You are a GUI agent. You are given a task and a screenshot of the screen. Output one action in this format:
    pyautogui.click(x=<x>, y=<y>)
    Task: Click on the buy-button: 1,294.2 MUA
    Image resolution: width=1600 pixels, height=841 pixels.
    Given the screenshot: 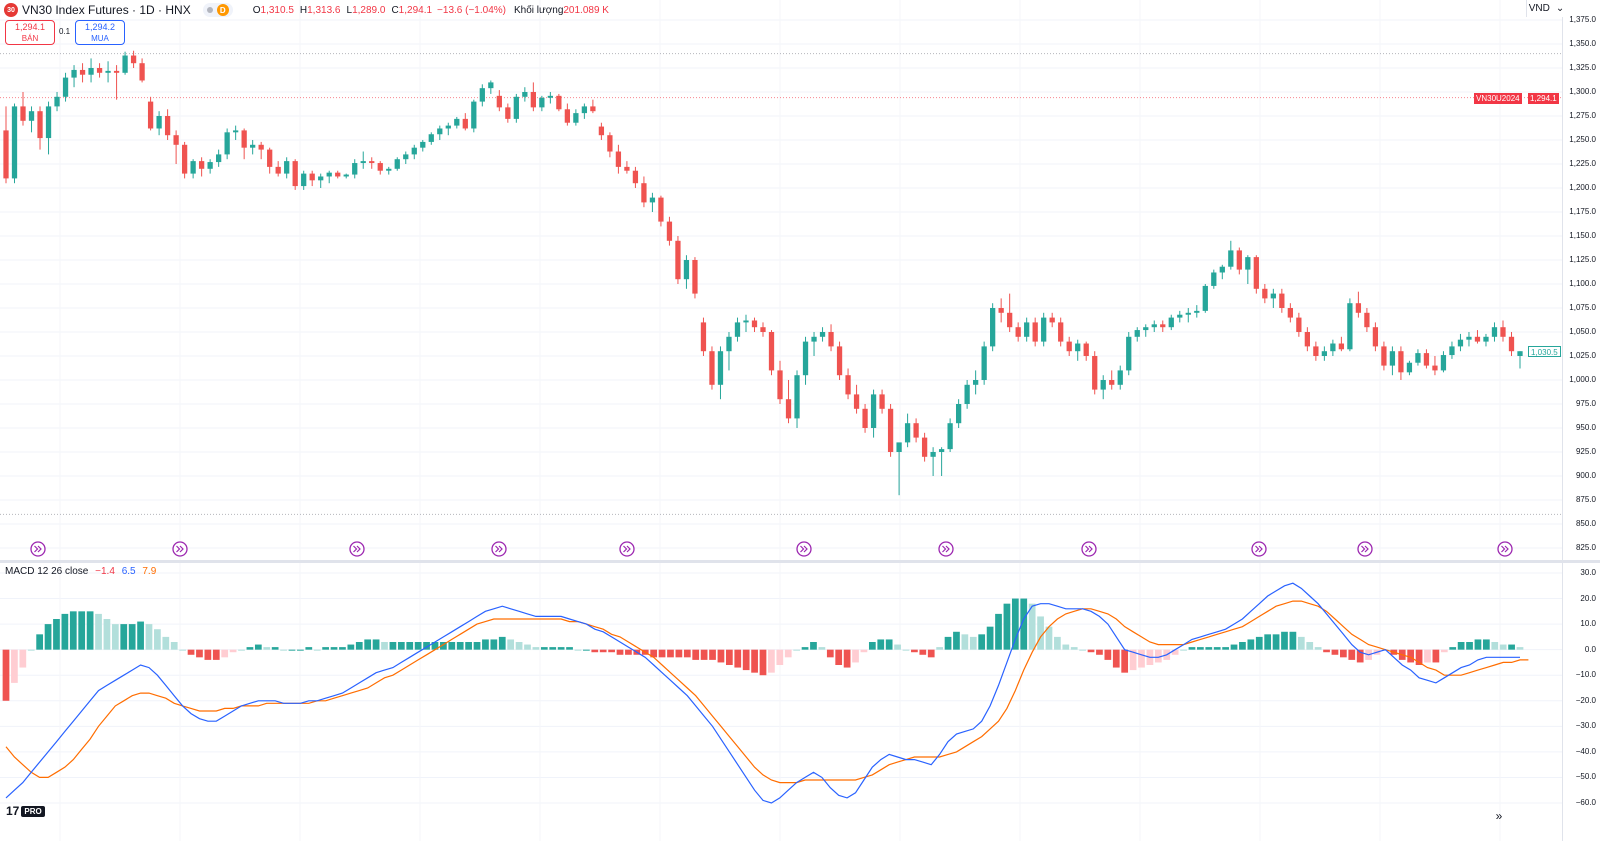 What is the action you would take?
    pyautogui.click(x=100, y=32)
    